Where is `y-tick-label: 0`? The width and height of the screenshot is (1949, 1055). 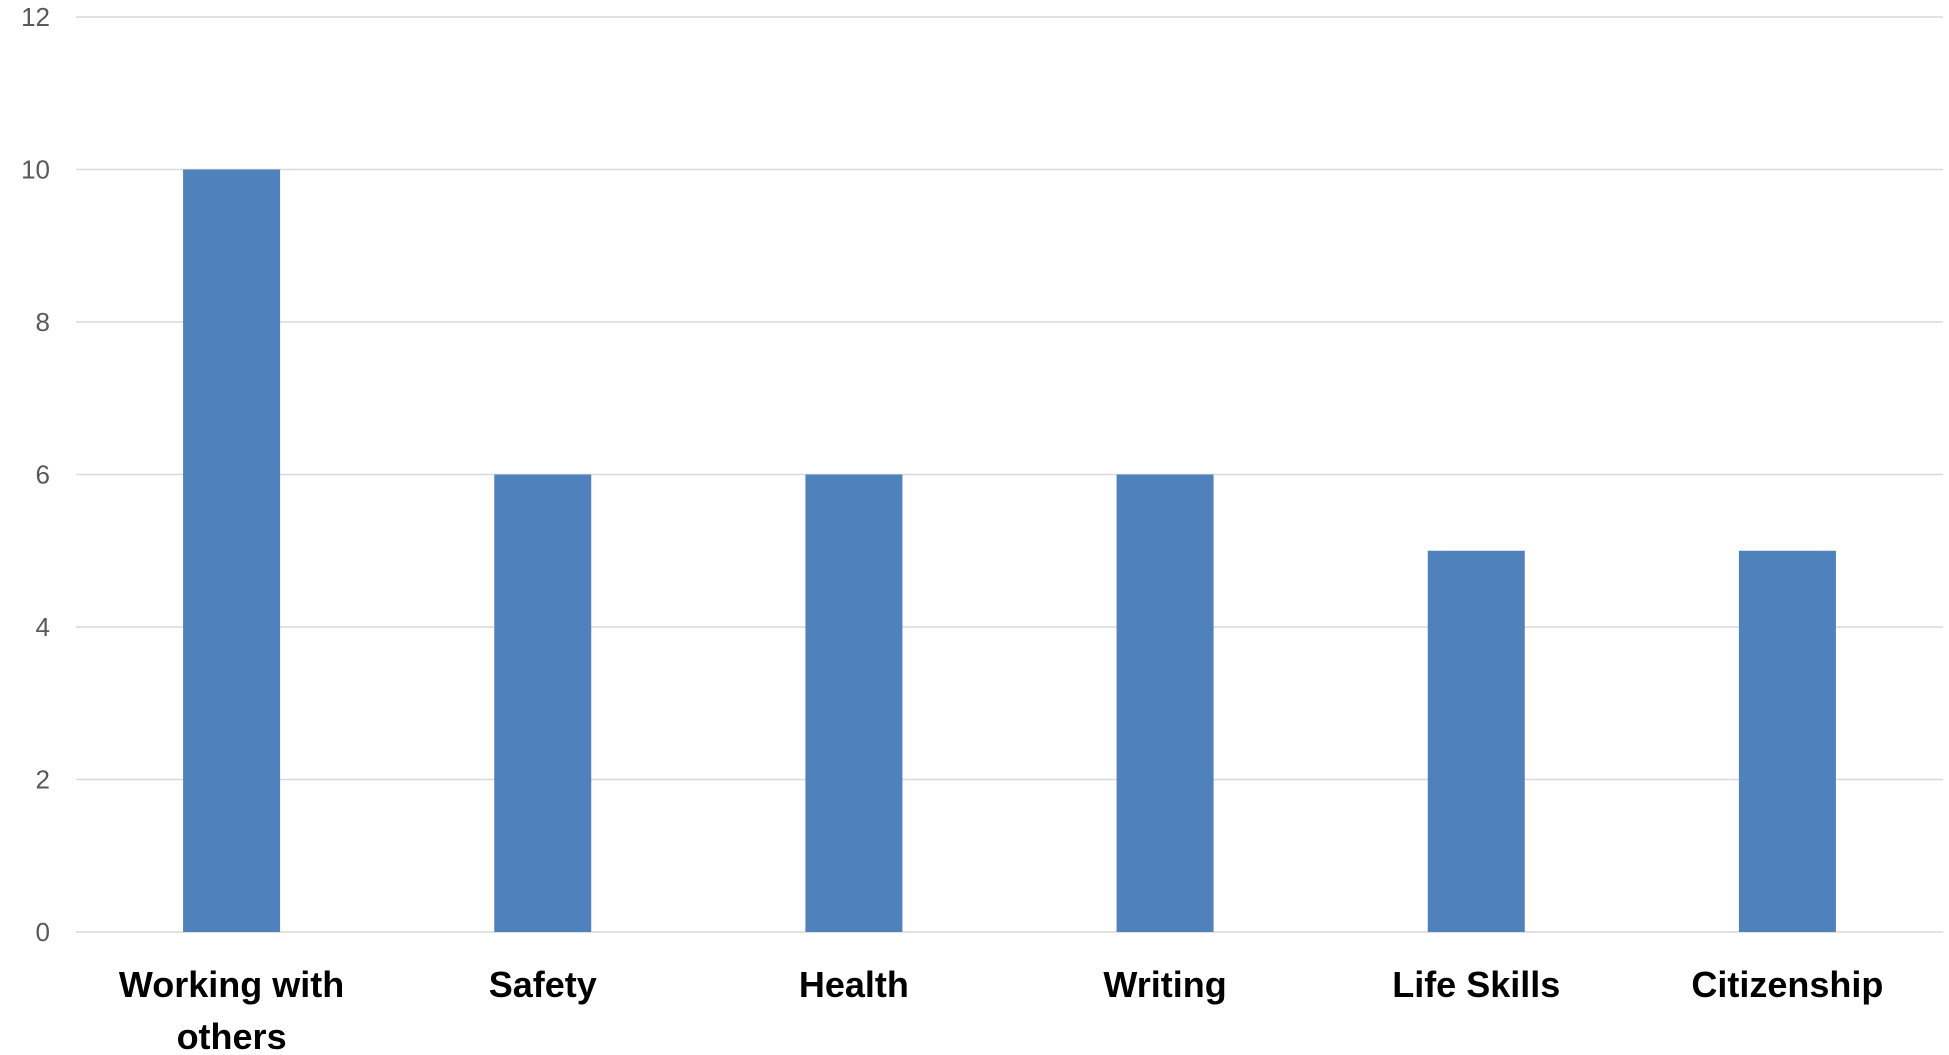 y-tick-label: 0 is located at coordinates (43, 932).